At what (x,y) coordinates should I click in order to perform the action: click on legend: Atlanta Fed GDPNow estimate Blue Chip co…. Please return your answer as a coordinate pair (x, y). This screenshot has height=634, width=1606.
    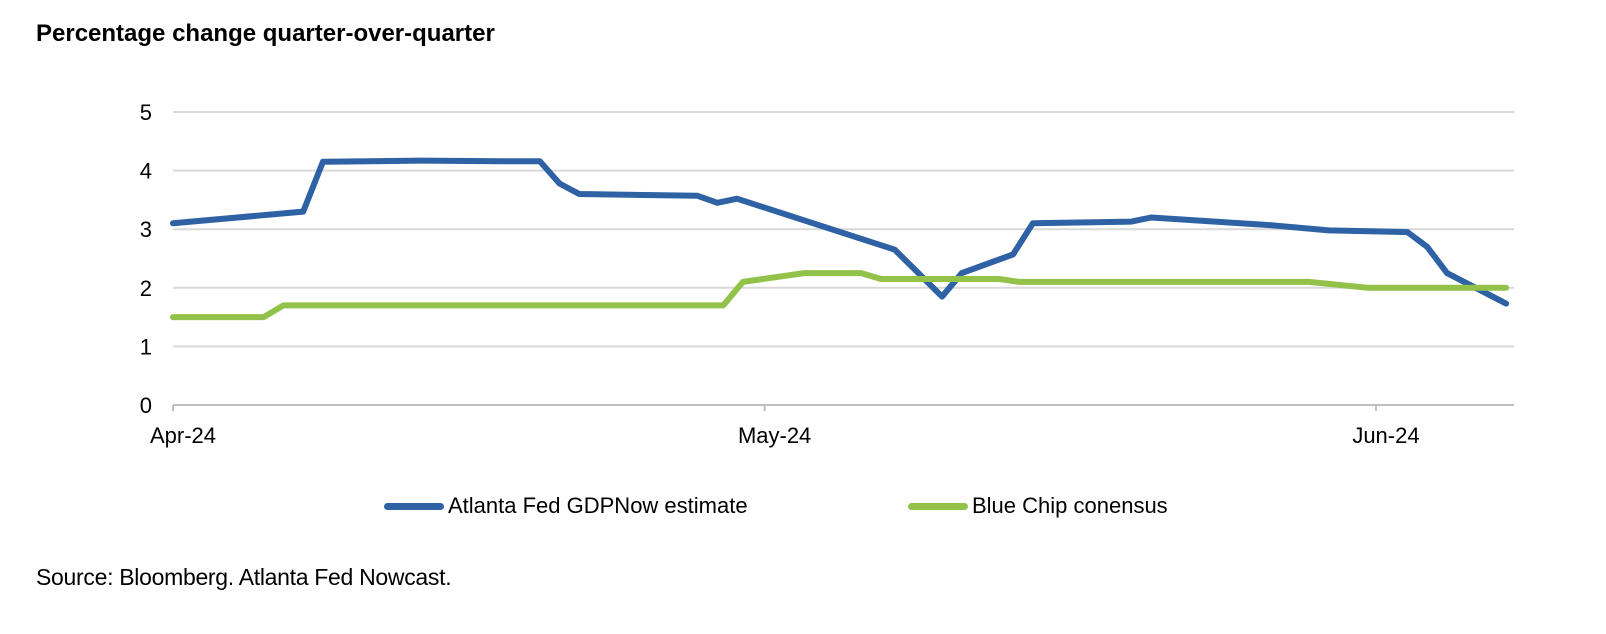
    Looking at the image, I should click on (803, 506).